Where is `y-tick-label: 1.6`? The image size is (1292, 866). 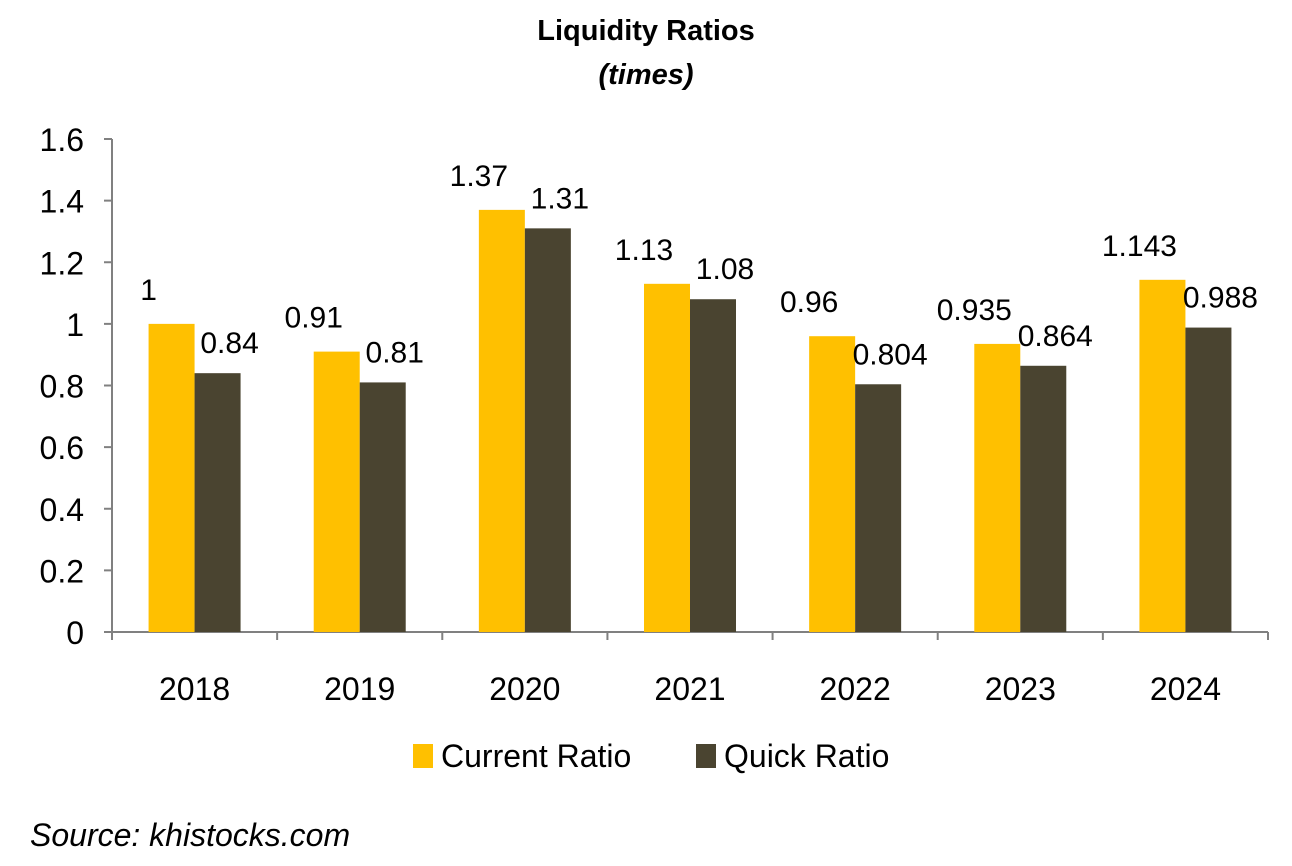 y-tick-label: 1.6 is located at coordinates (62, 140).